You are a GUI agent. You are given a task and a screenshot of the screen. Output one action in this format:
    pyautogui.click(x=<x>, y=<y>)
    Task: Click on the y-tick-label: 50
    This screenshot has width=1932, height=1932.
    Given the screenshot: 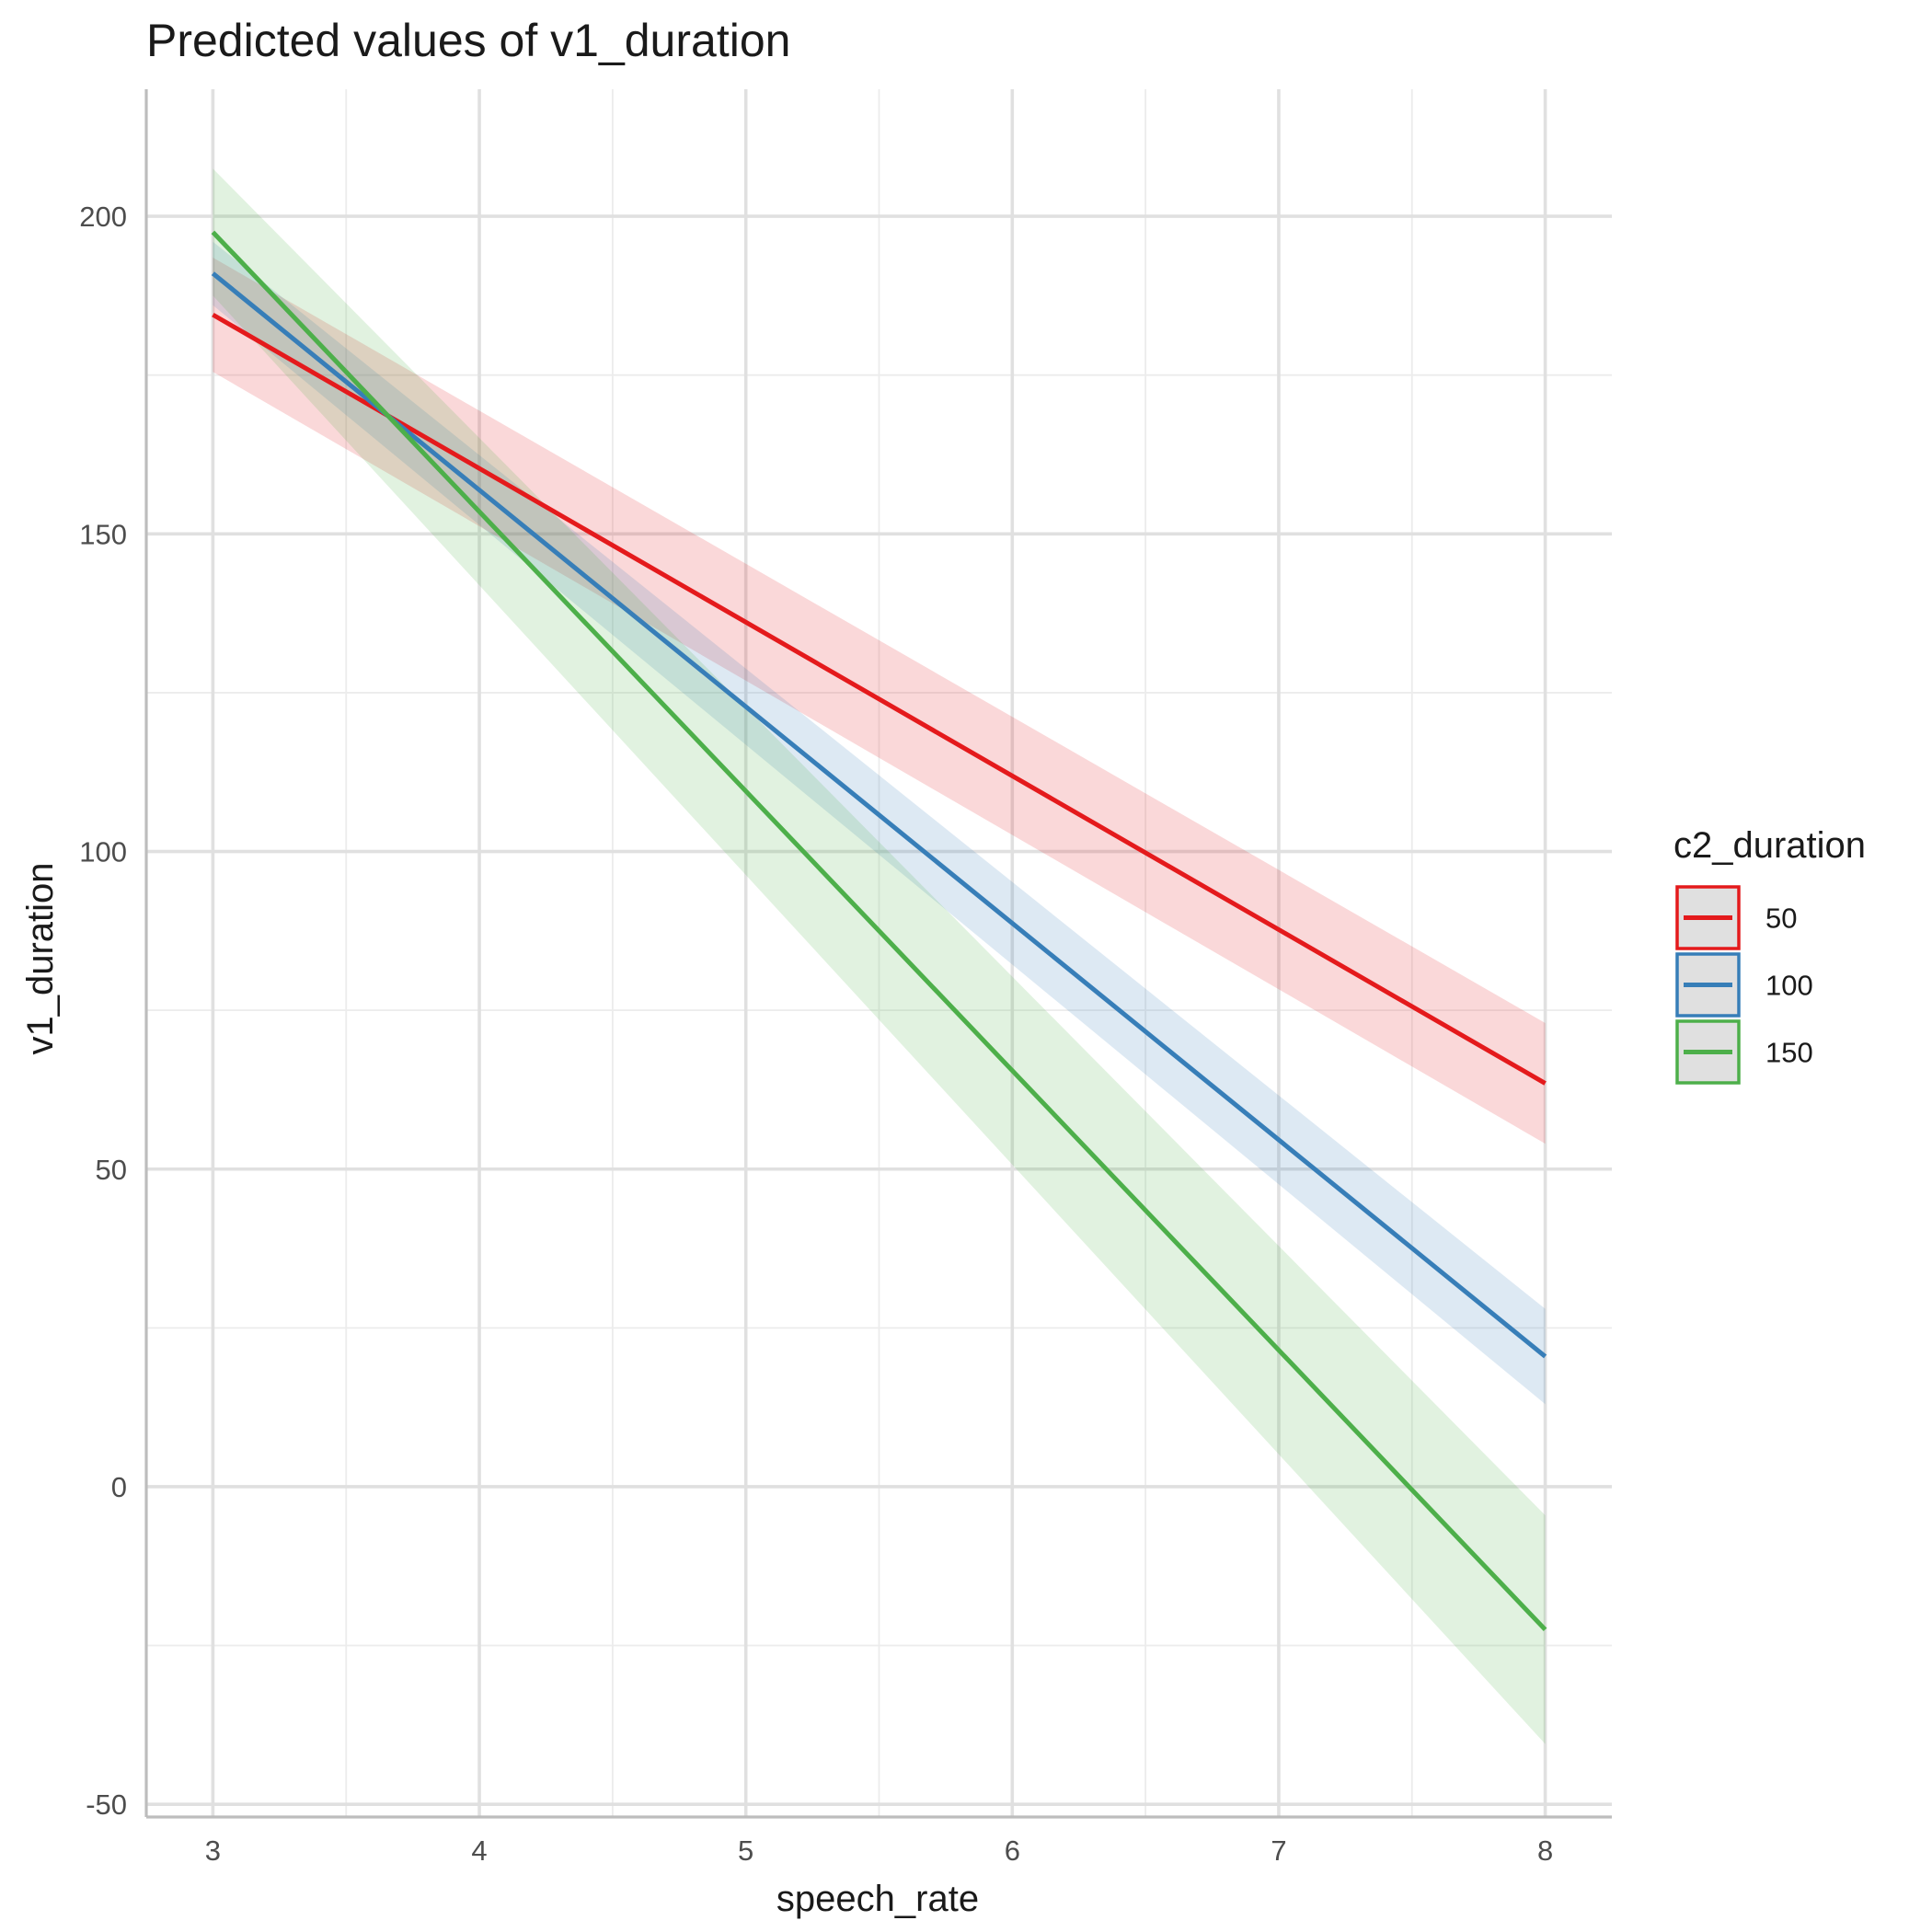 What is the action you would take?
    pyautogui.click(x=111, y=1170)
    